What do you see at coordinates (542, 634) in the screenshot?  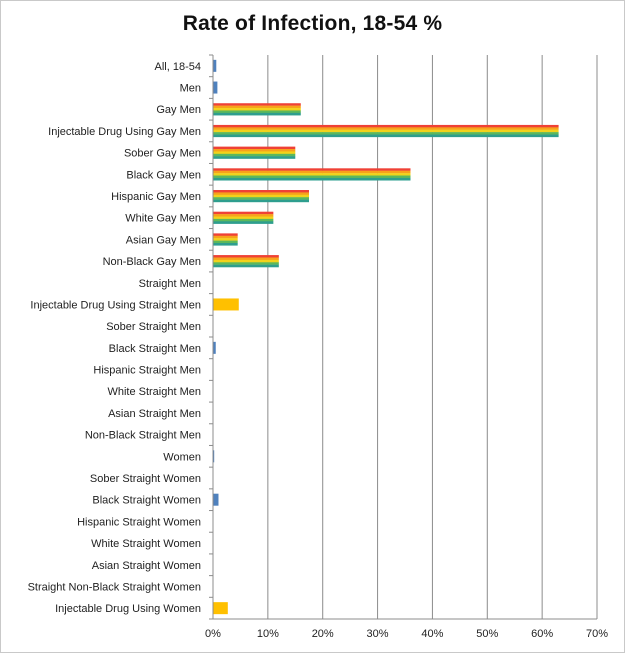 I see `x-tick-label: 60%` at bounding box center [542, 634].